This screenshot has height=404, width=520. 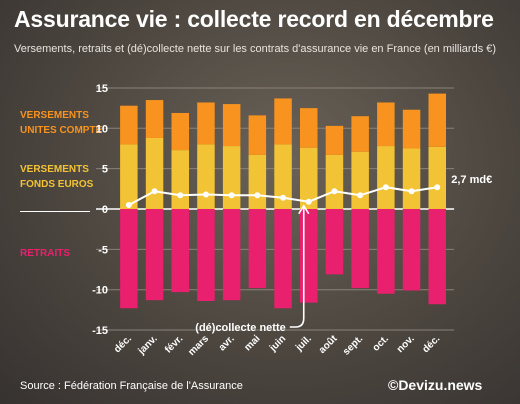 I want to click on net-collection-line, so click(x=283, y=196).